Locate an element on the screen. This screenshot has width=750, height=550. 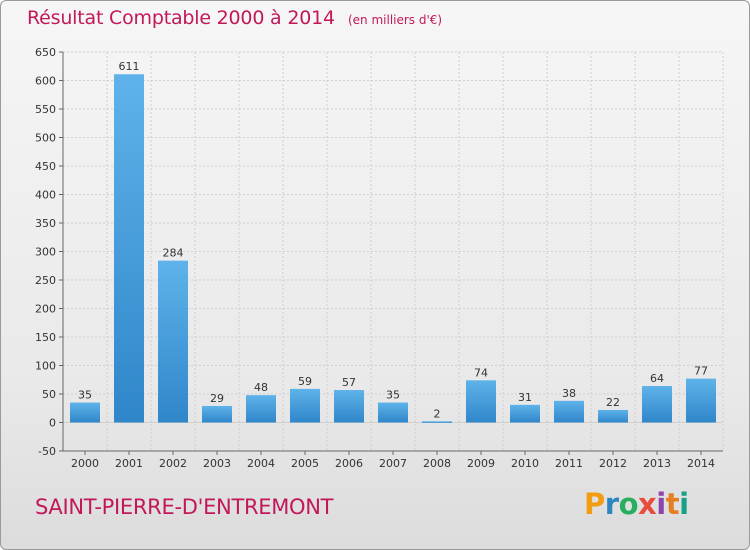
x-tick-label: 2008 is located at coordinates (437, 463).